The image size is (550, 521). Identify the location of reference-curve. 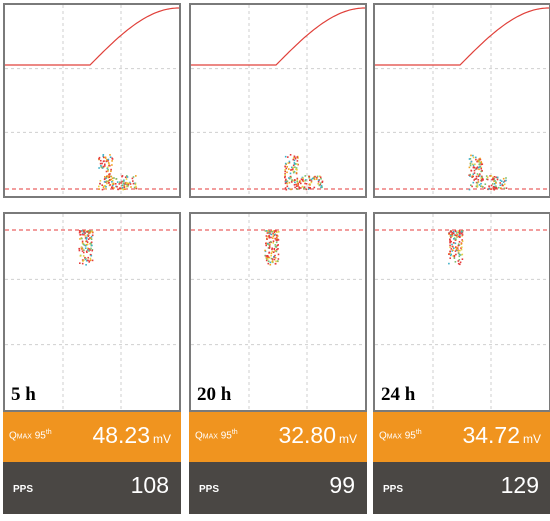
(462, 36).